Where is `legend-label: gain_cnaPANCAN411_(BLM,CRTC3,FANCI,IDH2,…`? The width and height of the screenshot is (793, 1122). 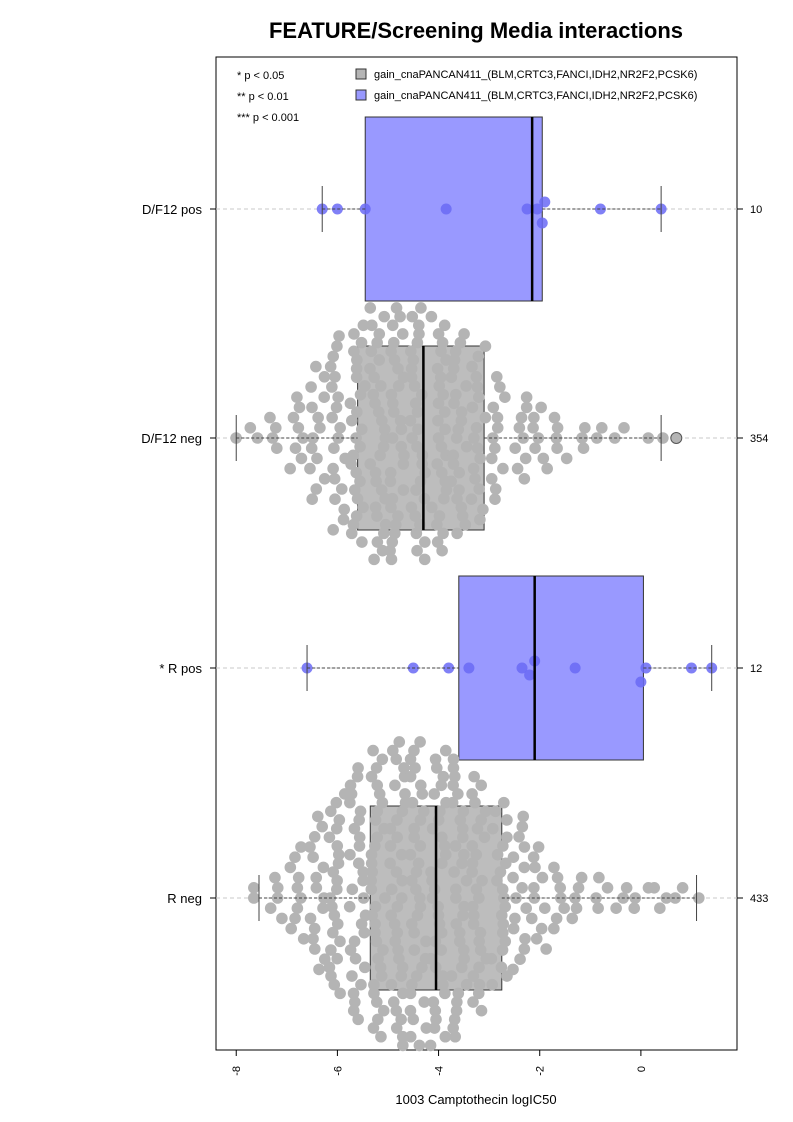
legend-label: gain_cnaPANCAN411_(BLM,CRTC3,FANCI,IDH2,… is located at coordinates (535, 75).